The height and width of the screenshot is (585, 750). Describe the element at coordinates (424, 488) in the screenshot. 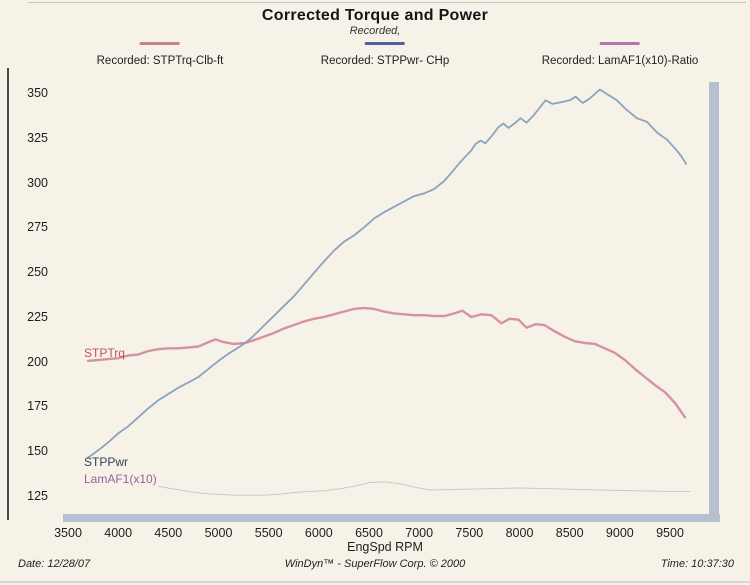

I see `curve-LamAF1(x10)` at that location.